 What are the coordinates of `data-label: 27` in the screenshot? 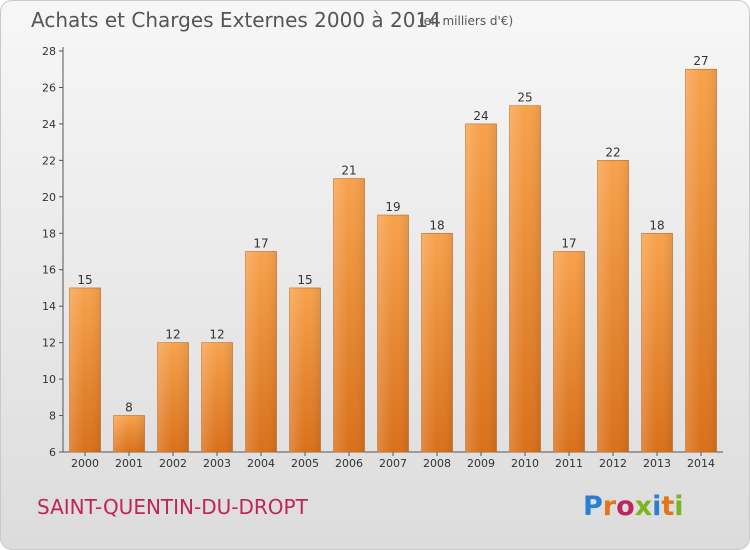 It's located at (700, 61).